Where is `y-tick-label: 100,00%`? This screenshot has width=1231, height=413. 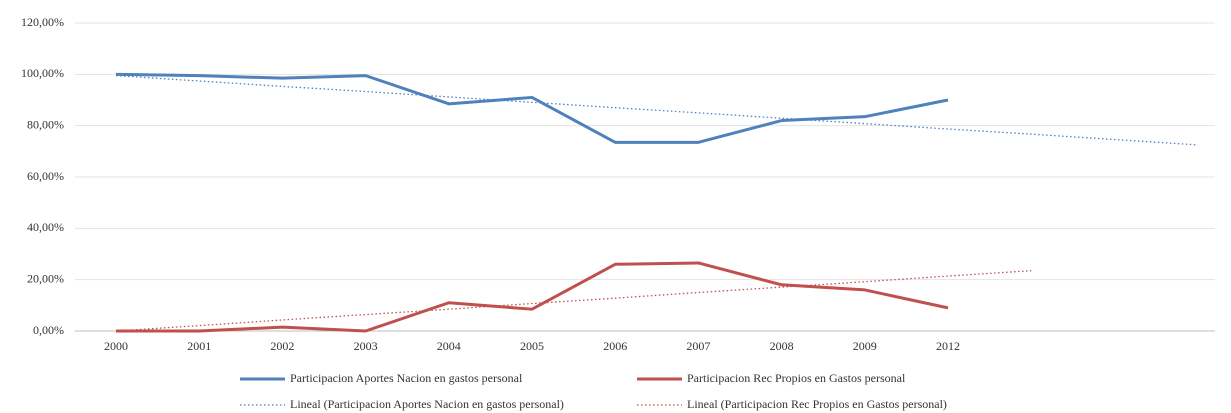
y-tick-label: 100,00% is located at coordinates (42, 73).